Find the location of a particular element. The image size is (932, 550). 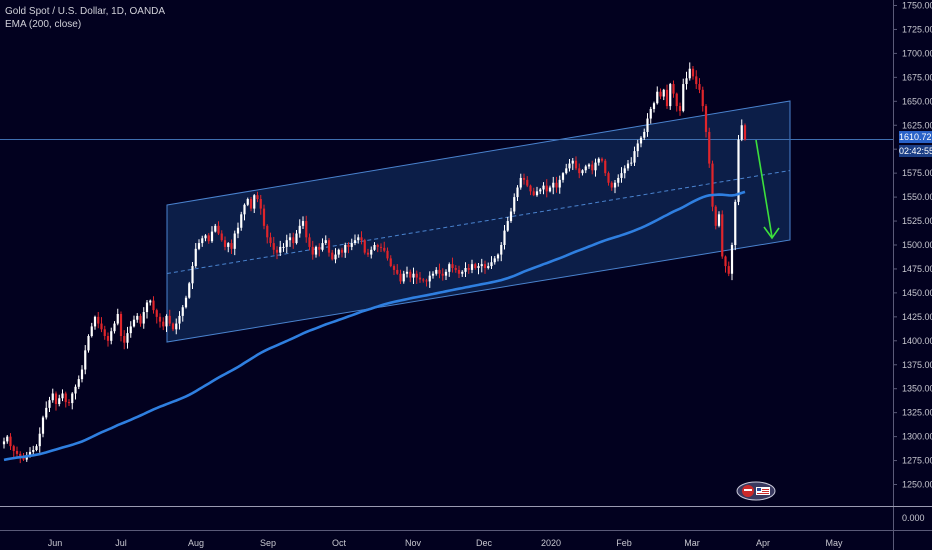

price-tick-label: 1375.000 is located at coordinates (917, 365).